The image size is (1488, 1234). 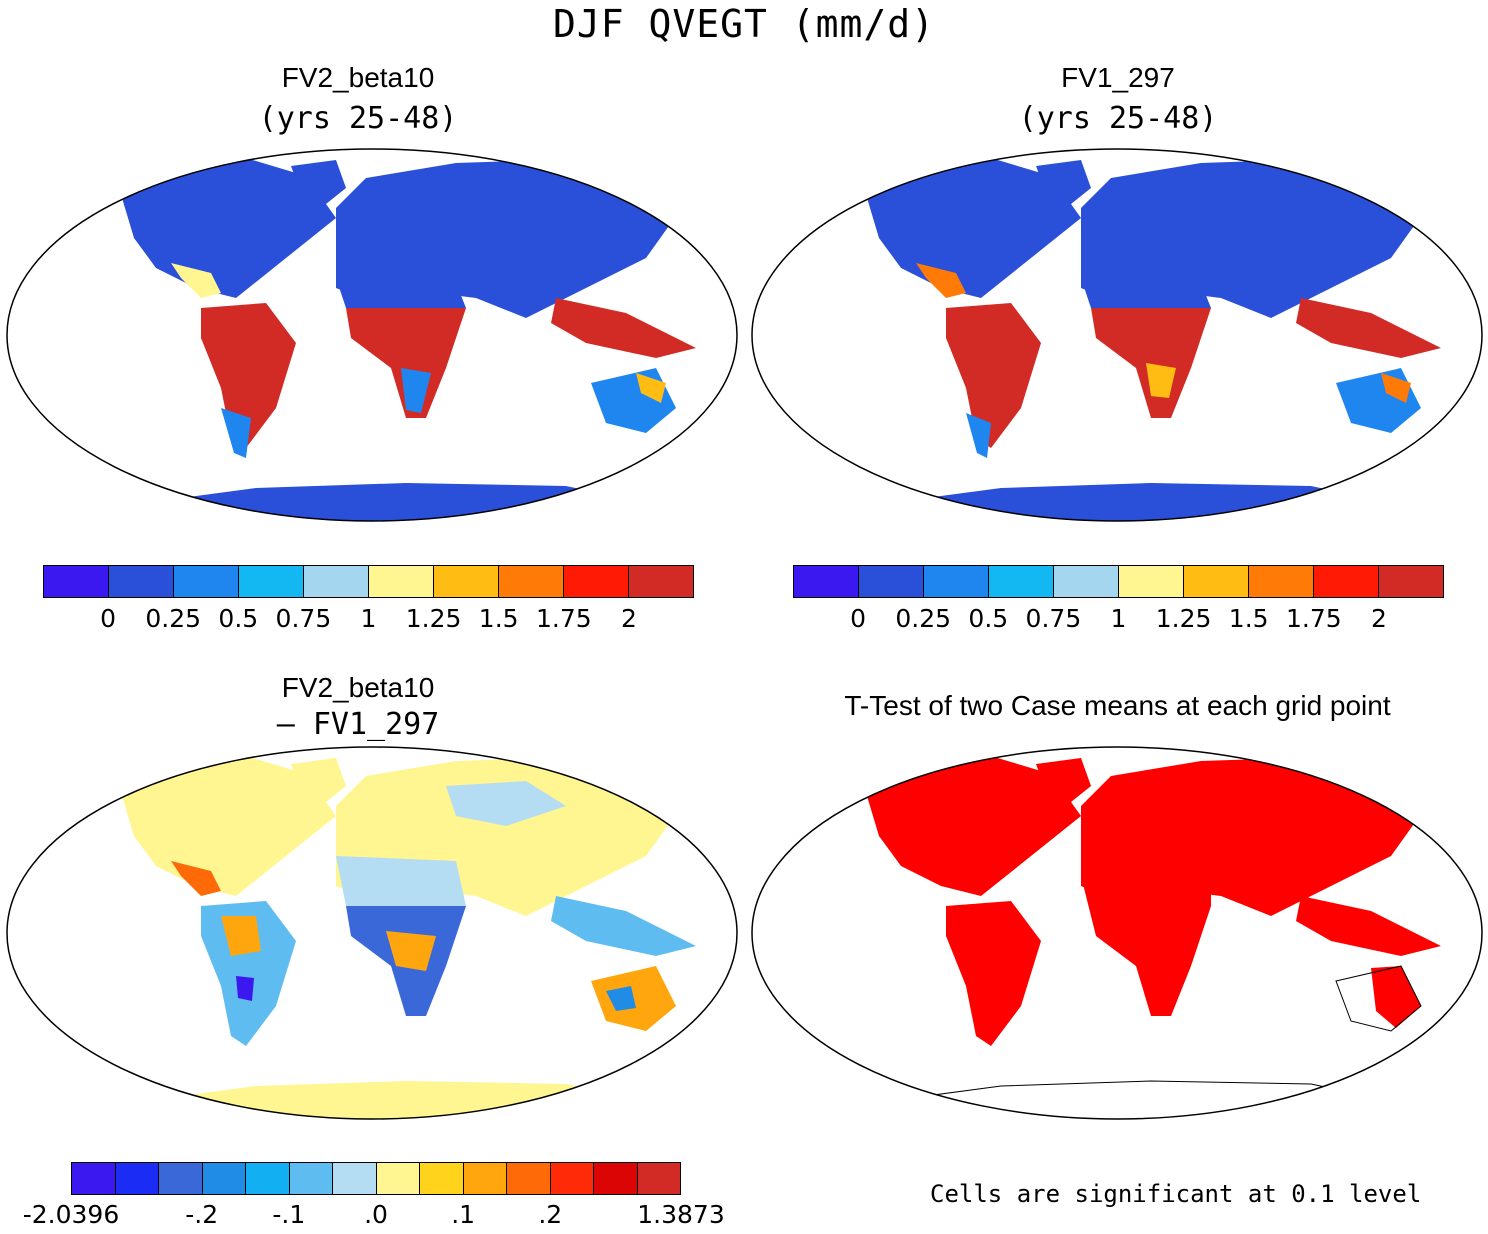 I want to click on colorbar-tick-label: .1, so click(x=463, y=1214).